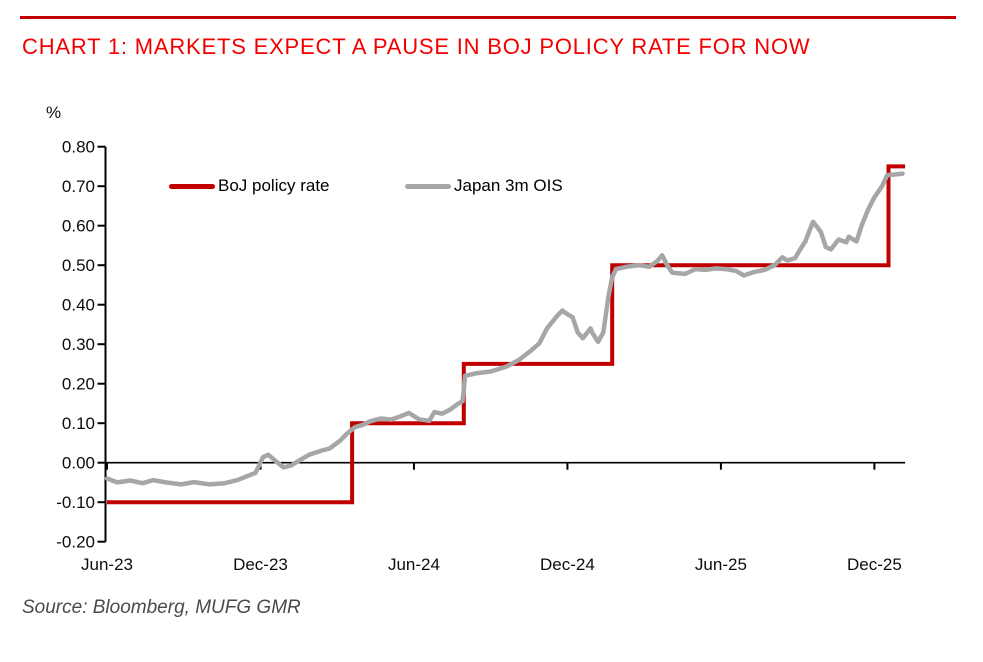 The image size is (983, 662). I want to click on legend-swatch-boj-line, so click(192, 186).